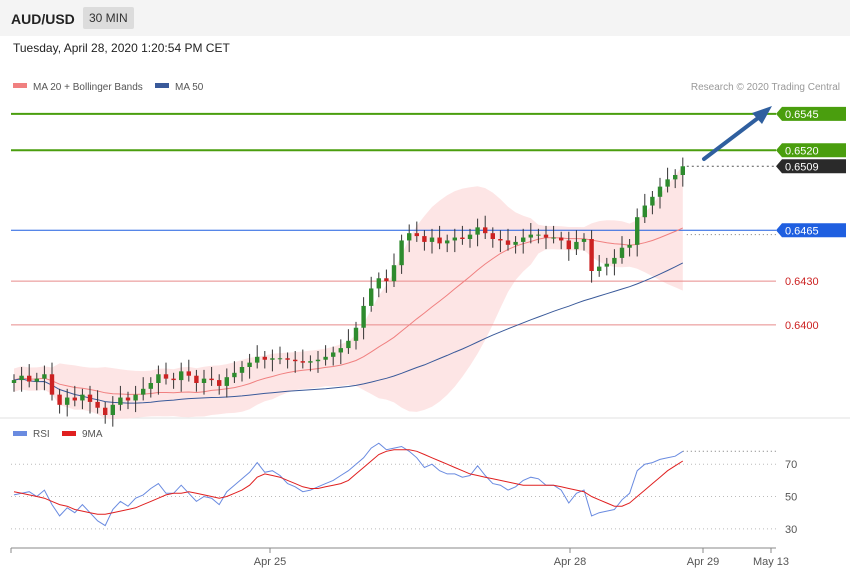 This screenshot has height=576, width=850. Describe the element at coordinates (162, 85) in the screenshot. I see `ma50-legend-swatch` at that location.